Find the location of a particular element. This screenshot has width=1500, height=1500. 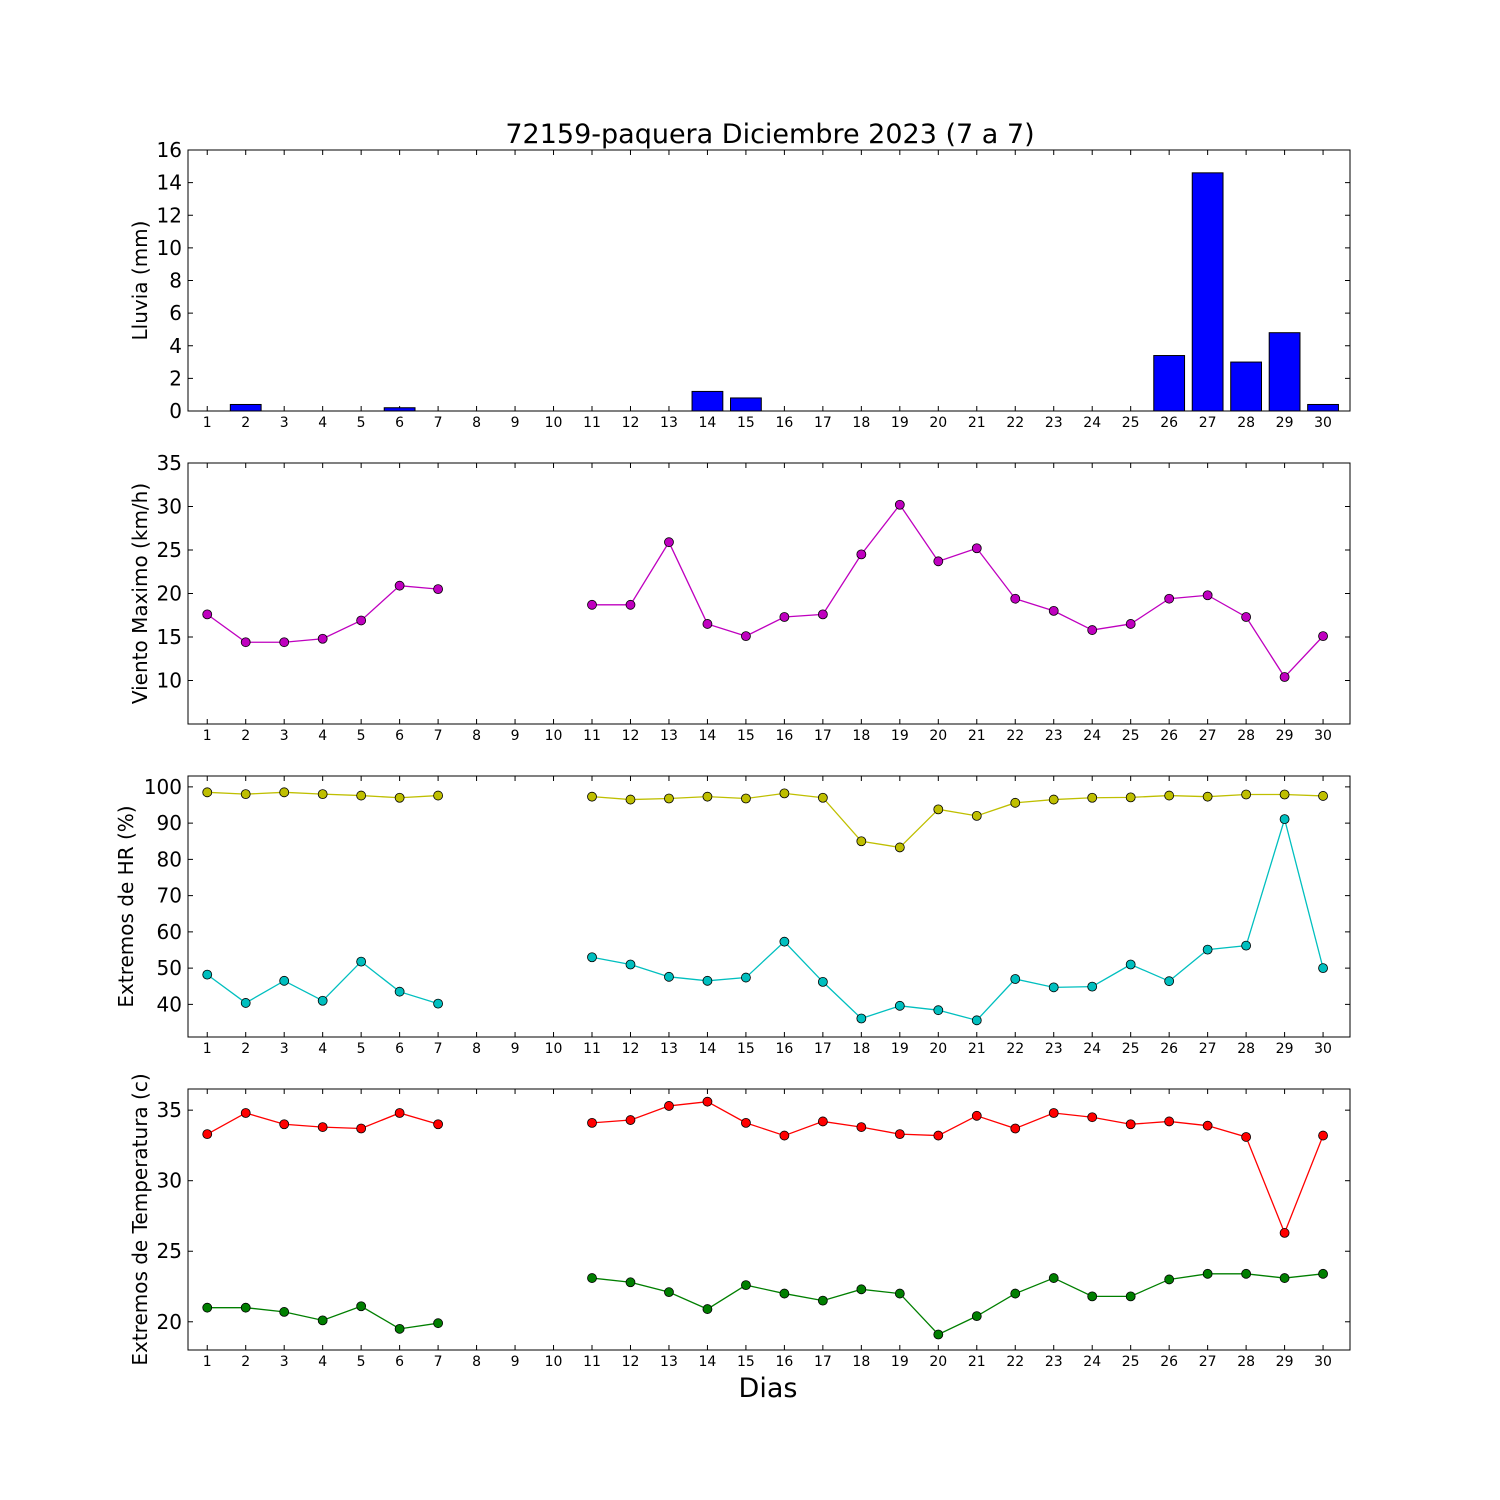

x-tick-label: 16 is located at coordinates (784, 1362).